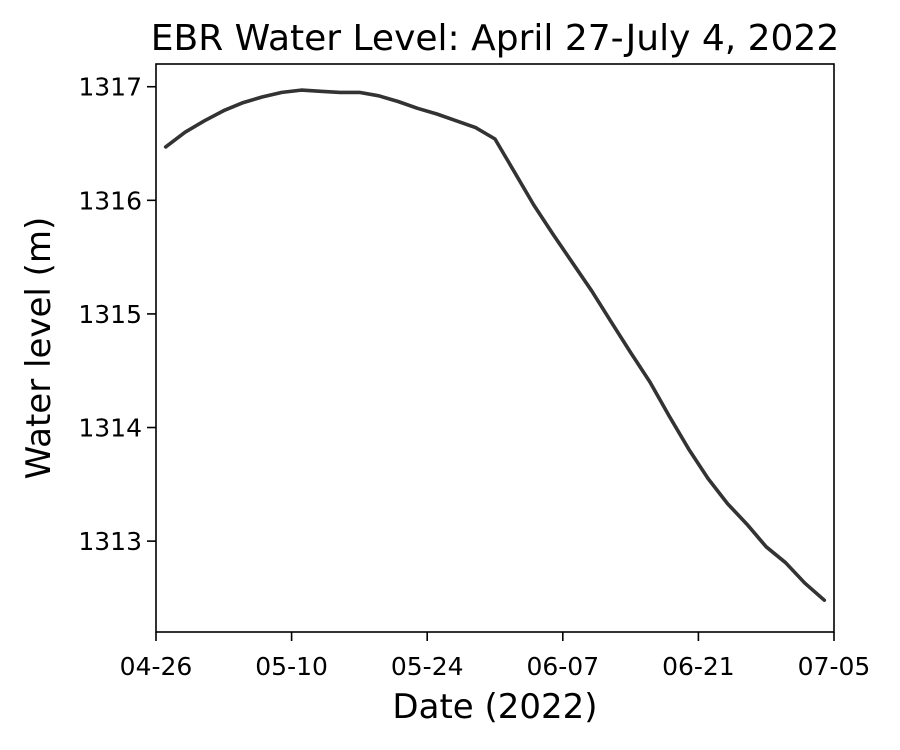 The image size is (900, 750). Describe the element at coordinates (495, 38) in the screenshot. I see `chart-title: EBR Water Level: April 27-July 4, 2022` at that location.